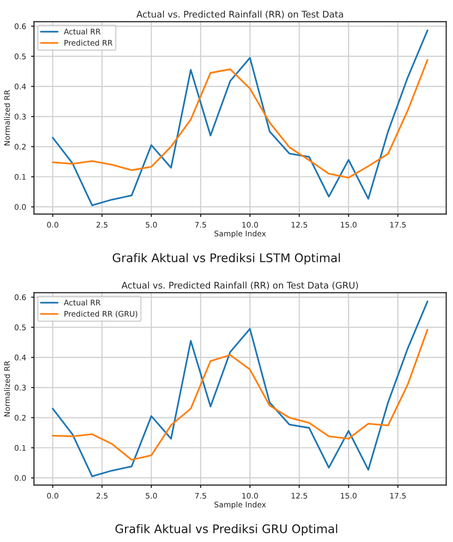  Describe the element at coordinates (226, 259) in the screenshot. I see `text: Grafik Aktual vs Prediksi LSTM Optimal` at that location.